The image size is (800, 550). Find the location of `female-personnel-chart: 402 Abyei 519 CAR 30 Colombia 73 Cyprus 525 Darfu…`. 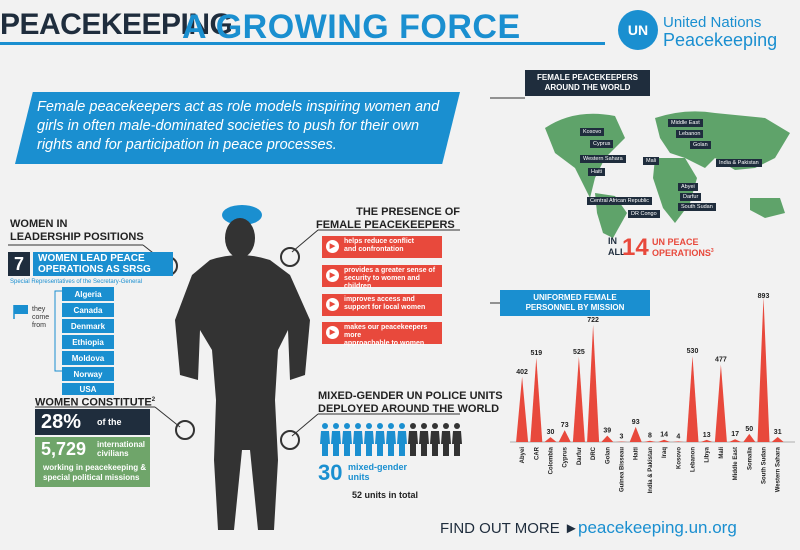

female-personnel-chart: 402 Abyei 519 CAR 30 Colombia 73 Cyprus 525 Darfu… is located at coordinates (652, 393).